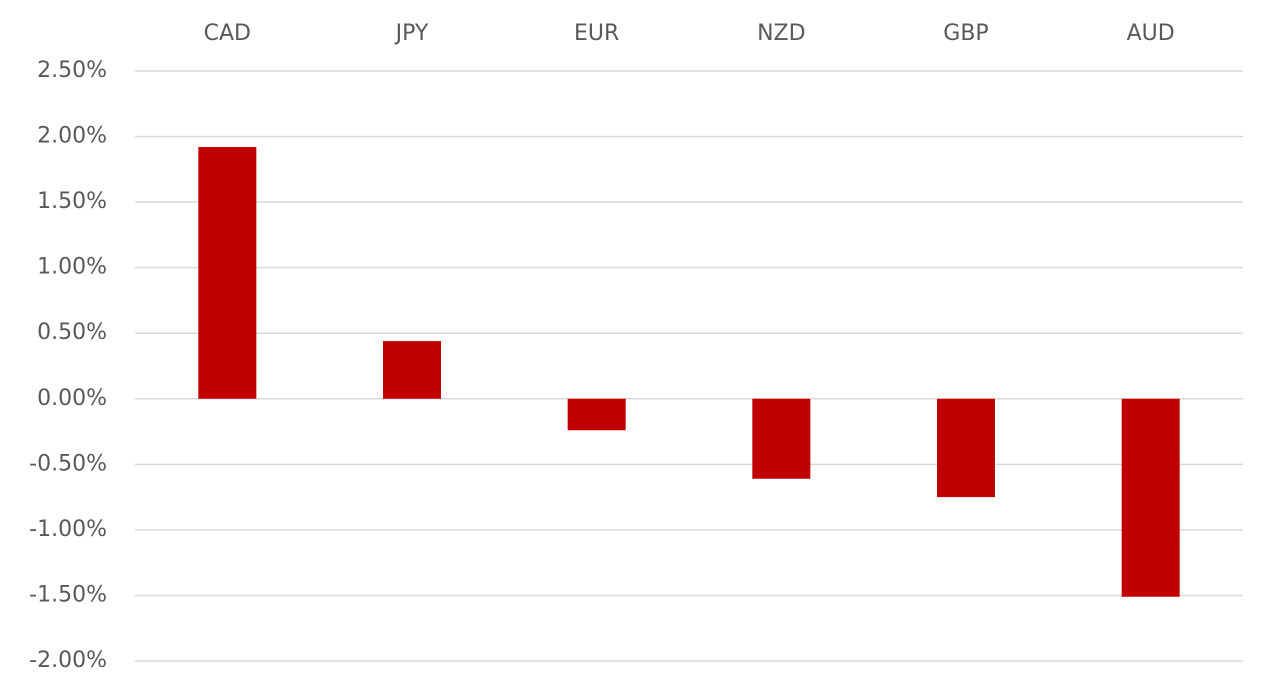  What do you see at coordinates (68, 594) in the screenshot?
I see `y-tick-label: -1.50%` at bounding box center [68, 594].